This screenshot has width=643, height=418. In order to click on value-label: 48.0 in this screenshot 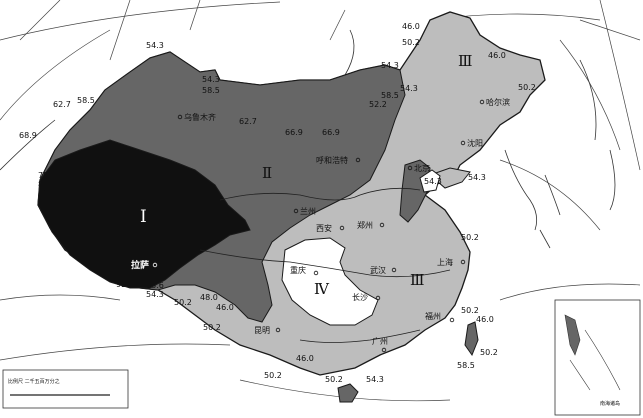, I will do `click(209, 297)`.